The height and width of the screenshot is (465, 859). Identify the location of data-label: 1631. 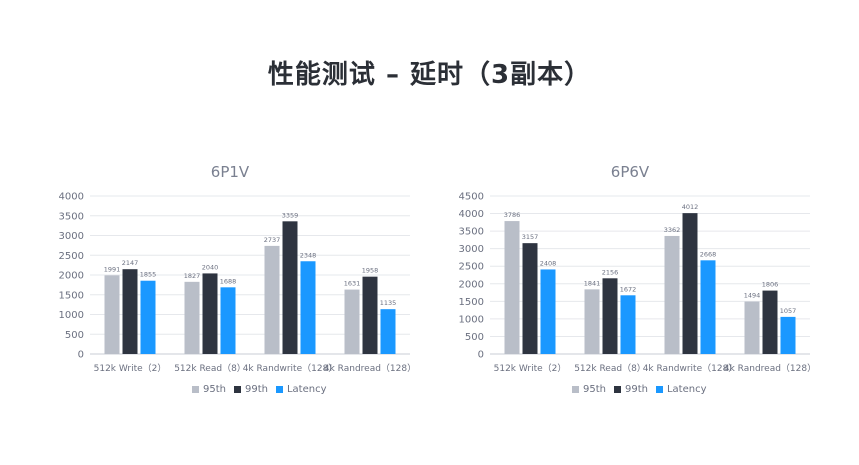
(352, 284).